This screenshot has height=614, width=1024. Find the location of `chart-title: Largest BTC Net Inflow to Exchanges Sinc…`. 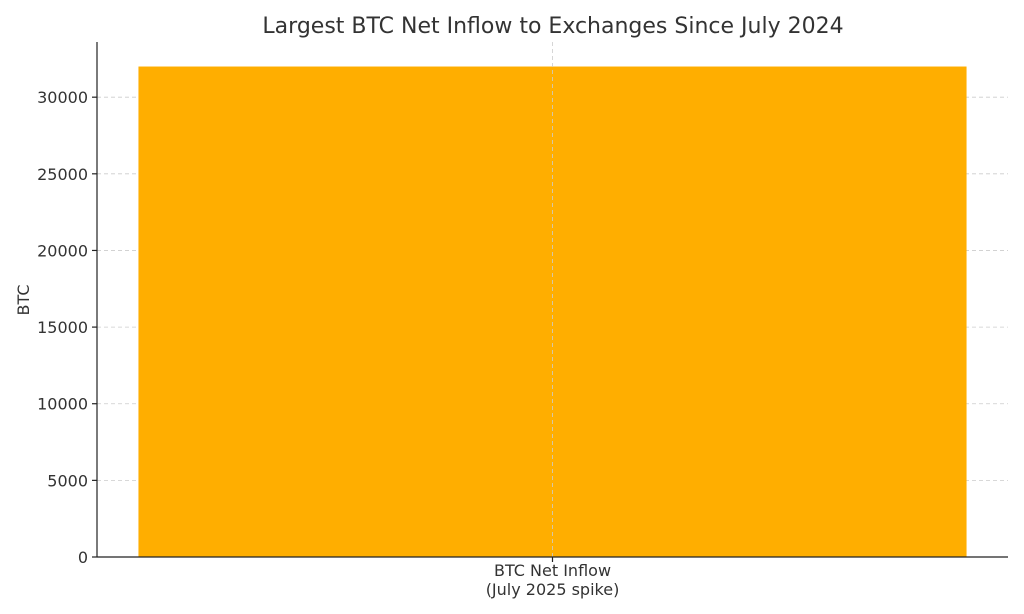

chart-title: Largest BTC Net Inflow to Exchanges Sinc… is located at coordinates (552, 26).